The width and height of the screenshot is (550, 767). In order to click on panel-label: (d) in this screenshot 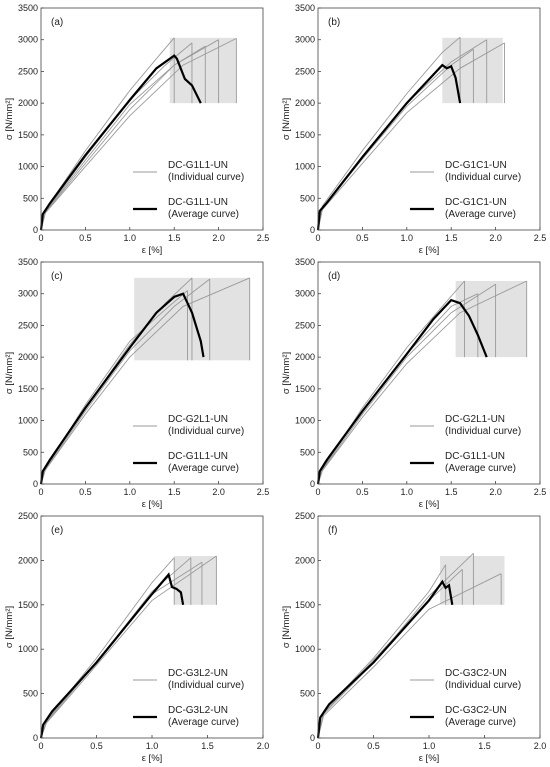, I will do `click(334, 276)`.